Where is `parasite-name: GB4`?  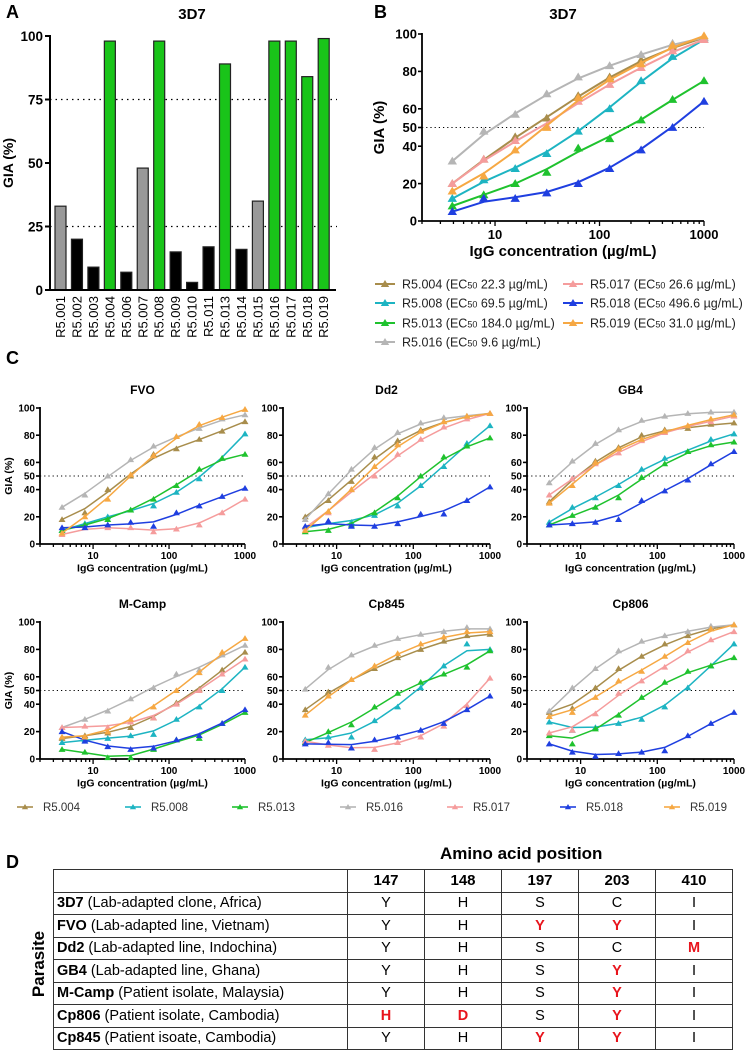 parasite-name: GB4 is located at coordinates (72, 970).